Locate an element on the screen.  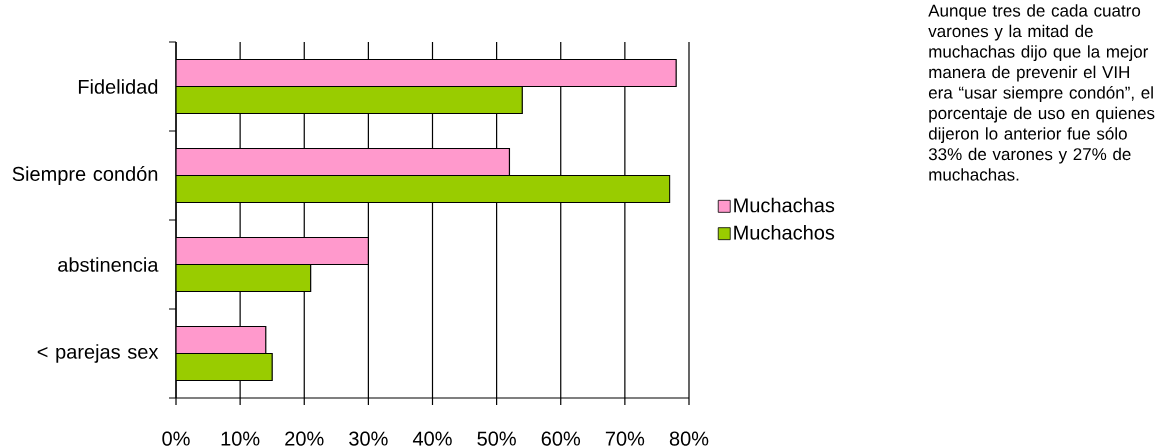
x-tick-label: 50% is located at coordinates (496, 438).